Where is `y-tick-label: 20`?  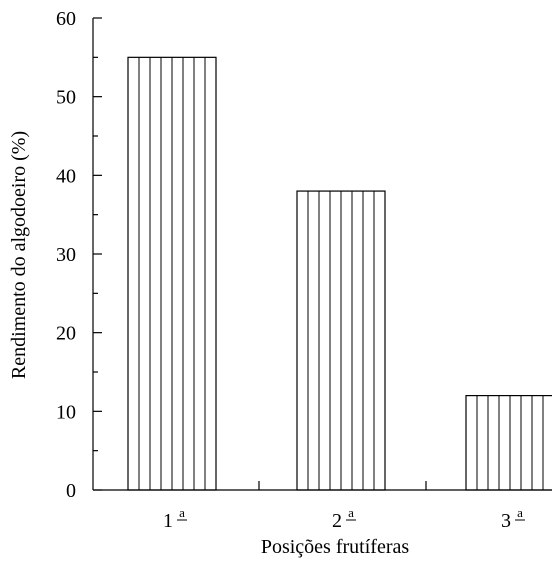
y-tick-label: 20 is located at coordinates (66, 334).